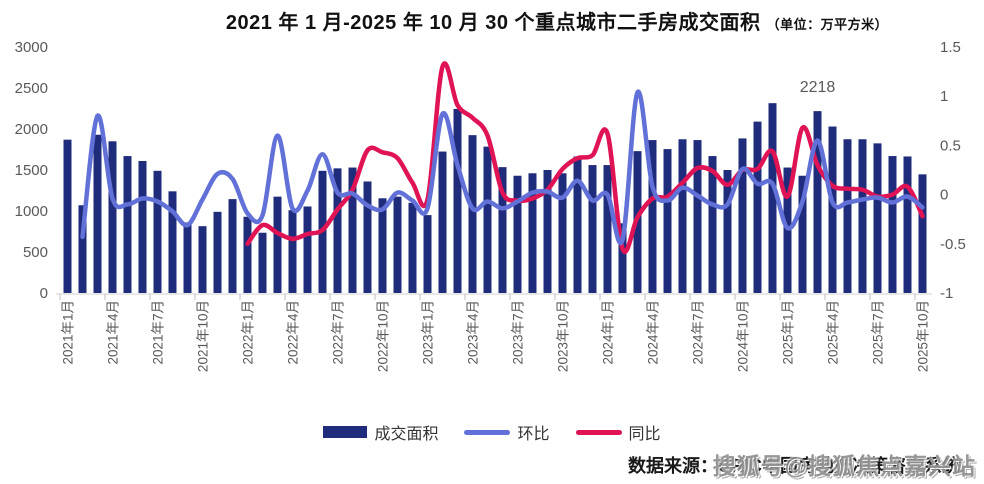 This screenshot has height=484, width=984. Describe the element at coordinates (367, 237) in the screenshot. I see `bar-2022年9月` at that location.